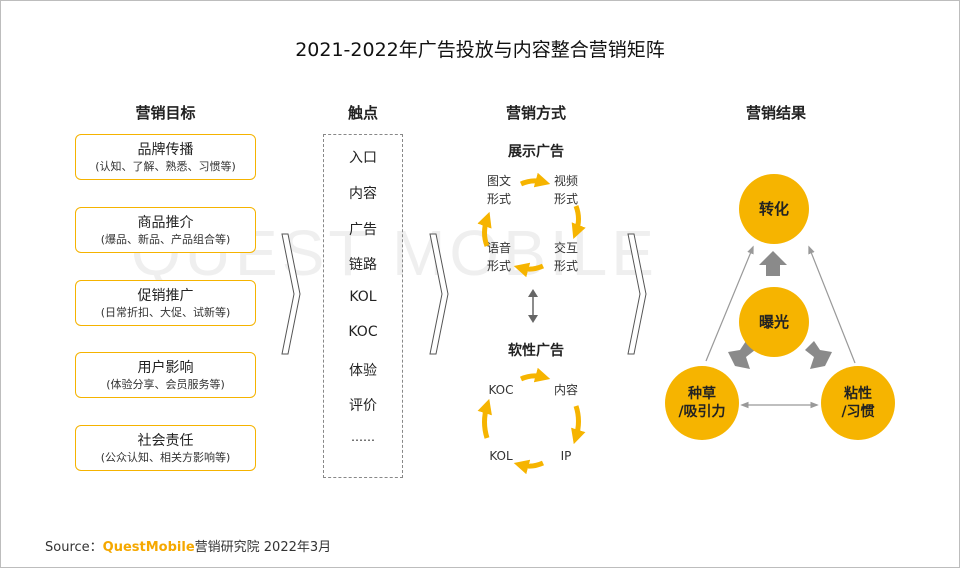 Image resolution: width=960 pixels, height=568 pixels. I want to click on source-note: Source：QuestMobile营销研究院 2022年3月, so click(188, 545).